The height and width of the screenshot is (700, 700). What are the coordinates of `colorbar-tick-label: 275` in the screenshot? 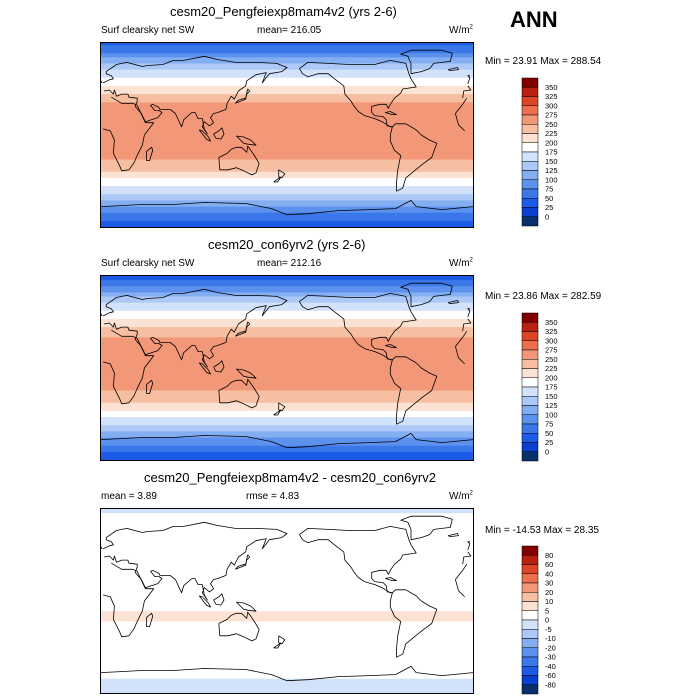 It's located at (551, 115).